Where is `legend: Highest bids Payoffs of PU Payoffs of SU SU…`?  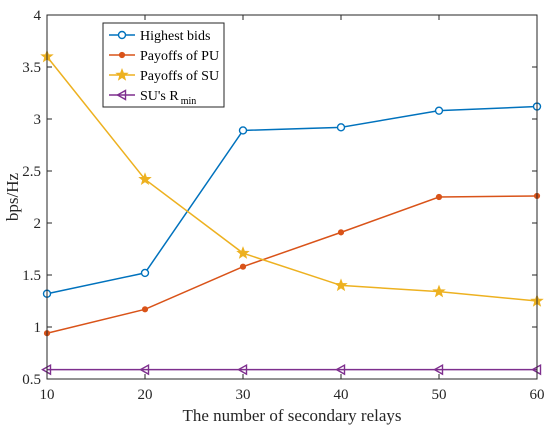
legend: Highest bids Payoffs of PU Payoffs of SU SU… is located at coordinates (163, 65).